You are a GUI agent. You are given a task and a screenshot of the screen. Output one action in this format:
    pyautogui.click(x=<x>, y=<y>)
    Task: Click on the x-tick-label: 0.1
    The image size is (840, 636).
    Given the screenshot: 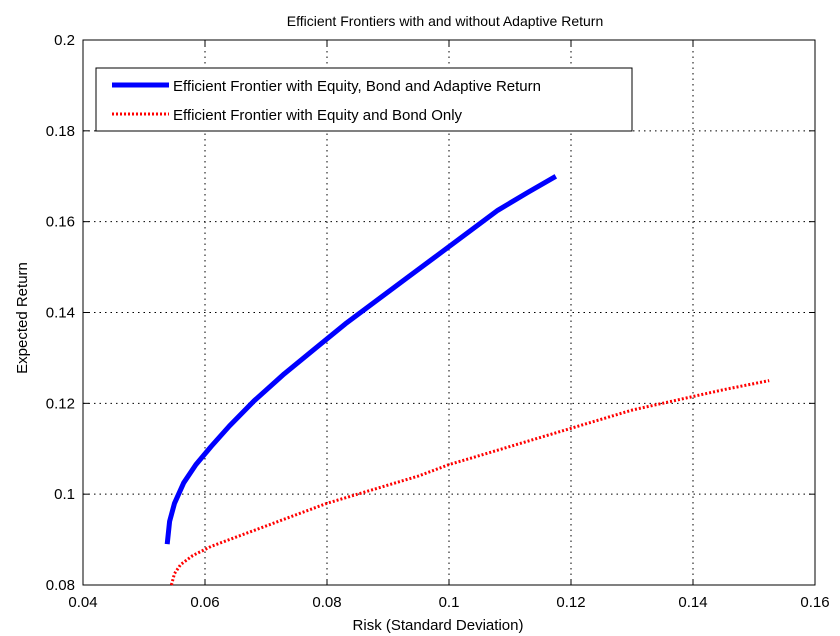 What is the action you would take?
    pyautogui.click(x=449, y=602)
    